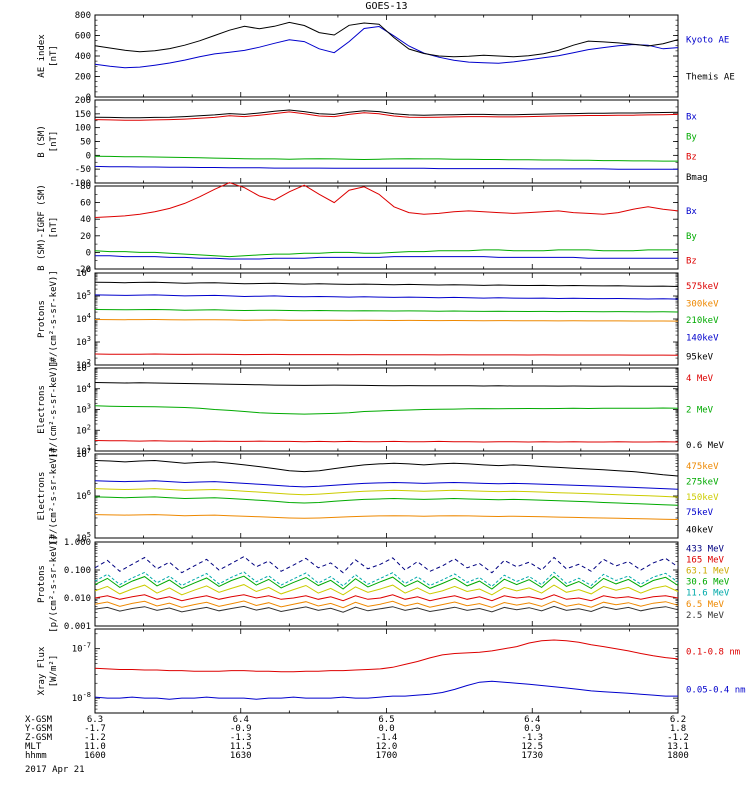  Describe the element at coordinates (387, 756) in the screenshot. I see `axis-row-value: 1700` at that location.